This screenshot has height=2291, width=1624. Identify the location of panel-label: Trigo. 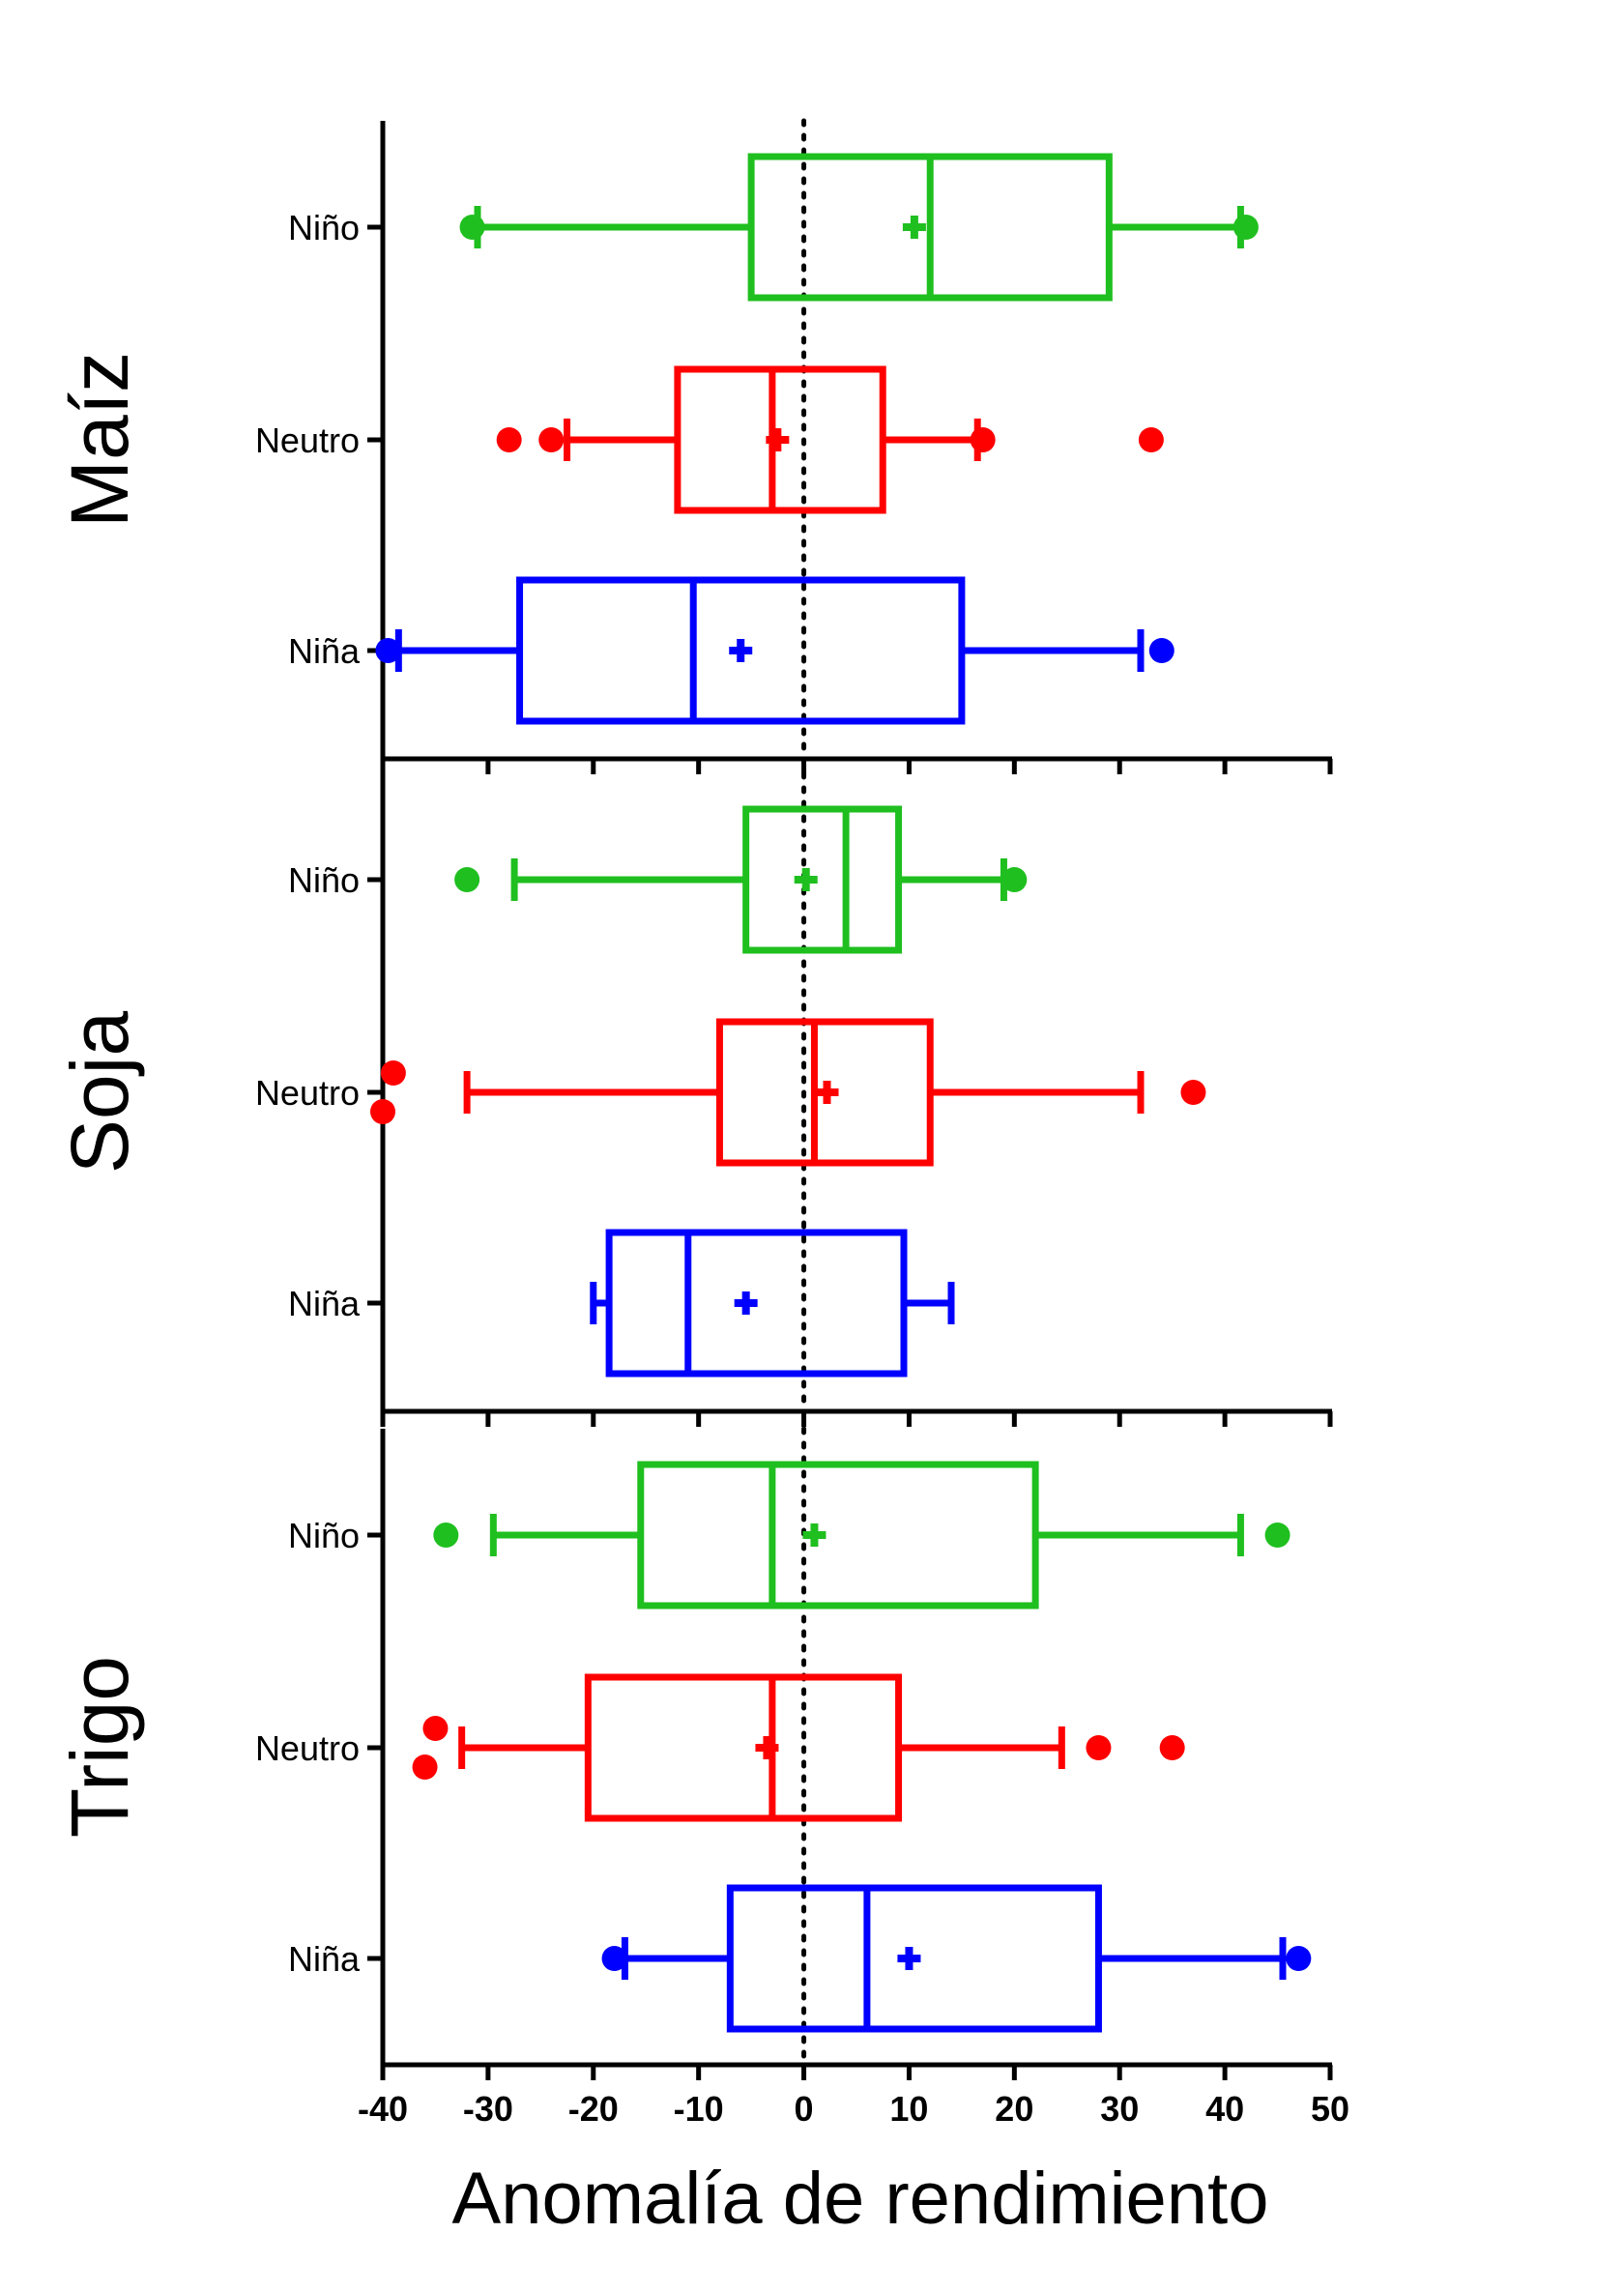
(100, 1747).